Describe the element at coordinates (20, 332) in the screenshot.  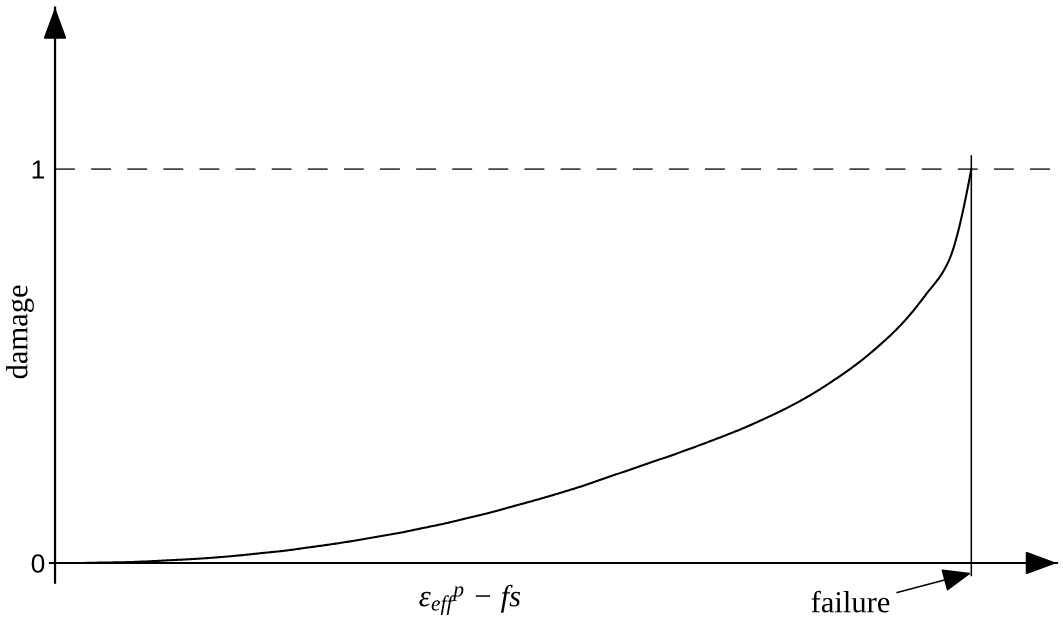
I see `y-axis-title: damage` at that location.